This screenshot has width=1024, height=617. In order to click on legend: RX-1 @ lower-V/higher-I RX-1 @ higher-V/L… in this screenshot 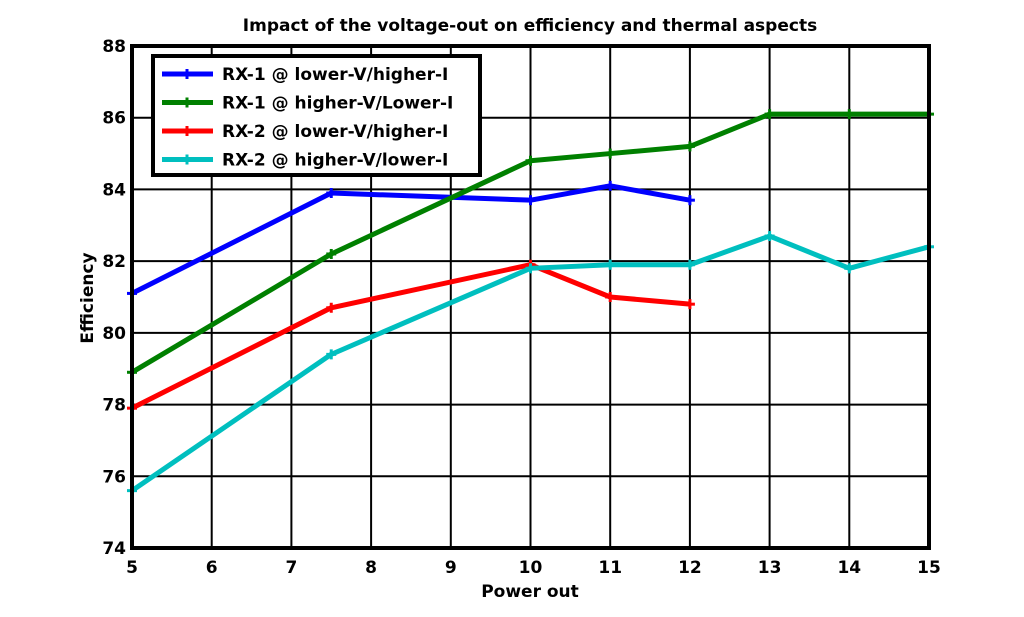, I will do `click(316, 115)`.